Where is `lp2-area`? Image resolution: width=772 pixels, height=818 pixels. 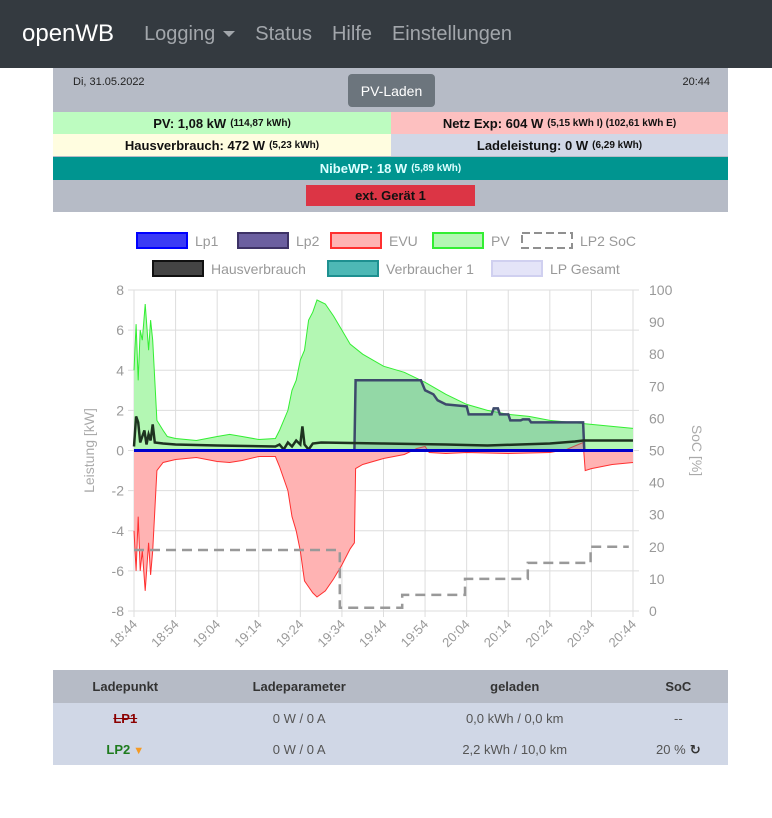 lp2-area is located at coordinates (383, 415).